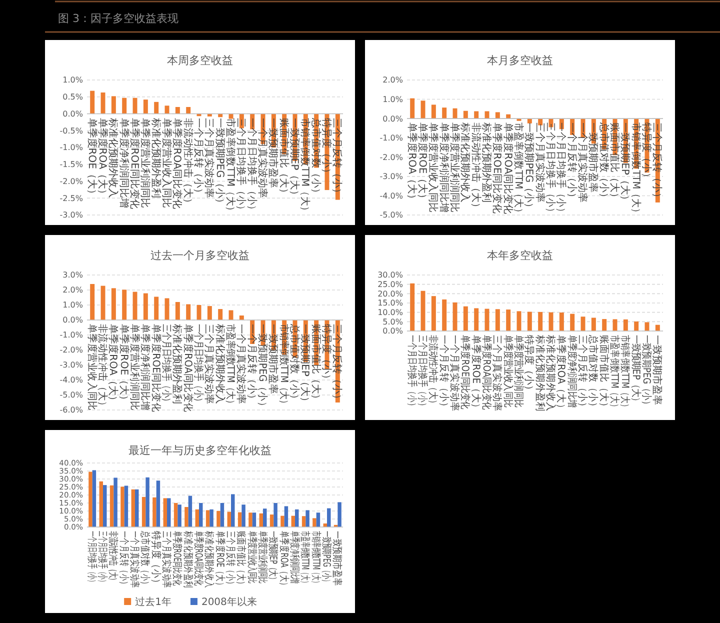 This screenshot has width=720, height=623. I want to click on legend-label: 过去1年, so click(153, 602).